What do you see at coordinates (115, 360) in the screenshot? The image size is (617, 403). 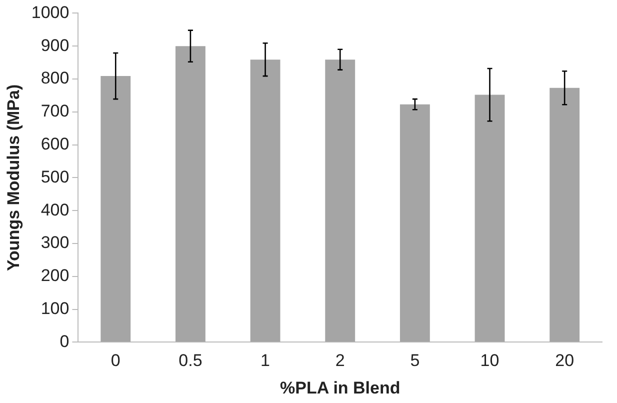 I see `x-tick-label: 0` at bounding box center [115, 360].